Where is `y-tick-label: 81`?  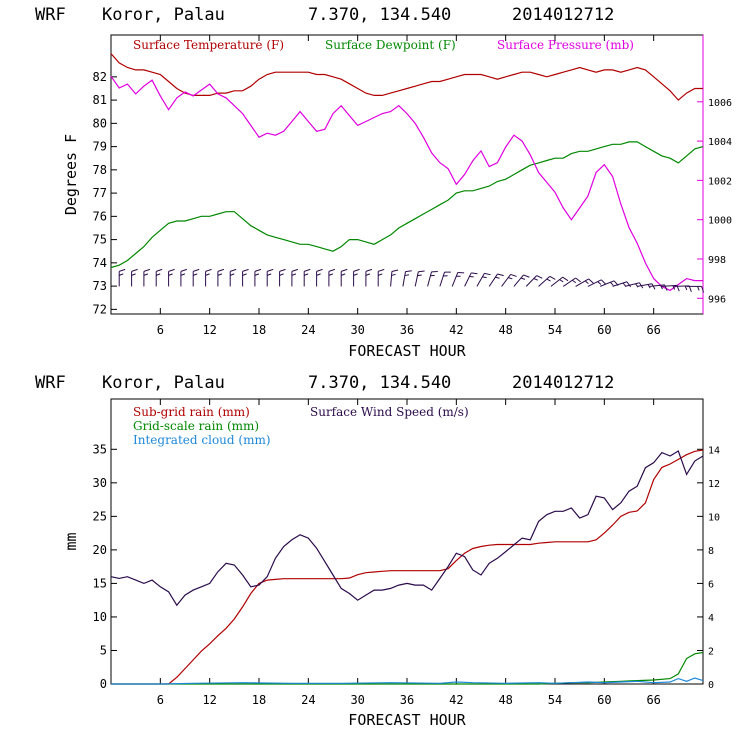
y-tick-label: 81 is located at coordinates (100, 100).